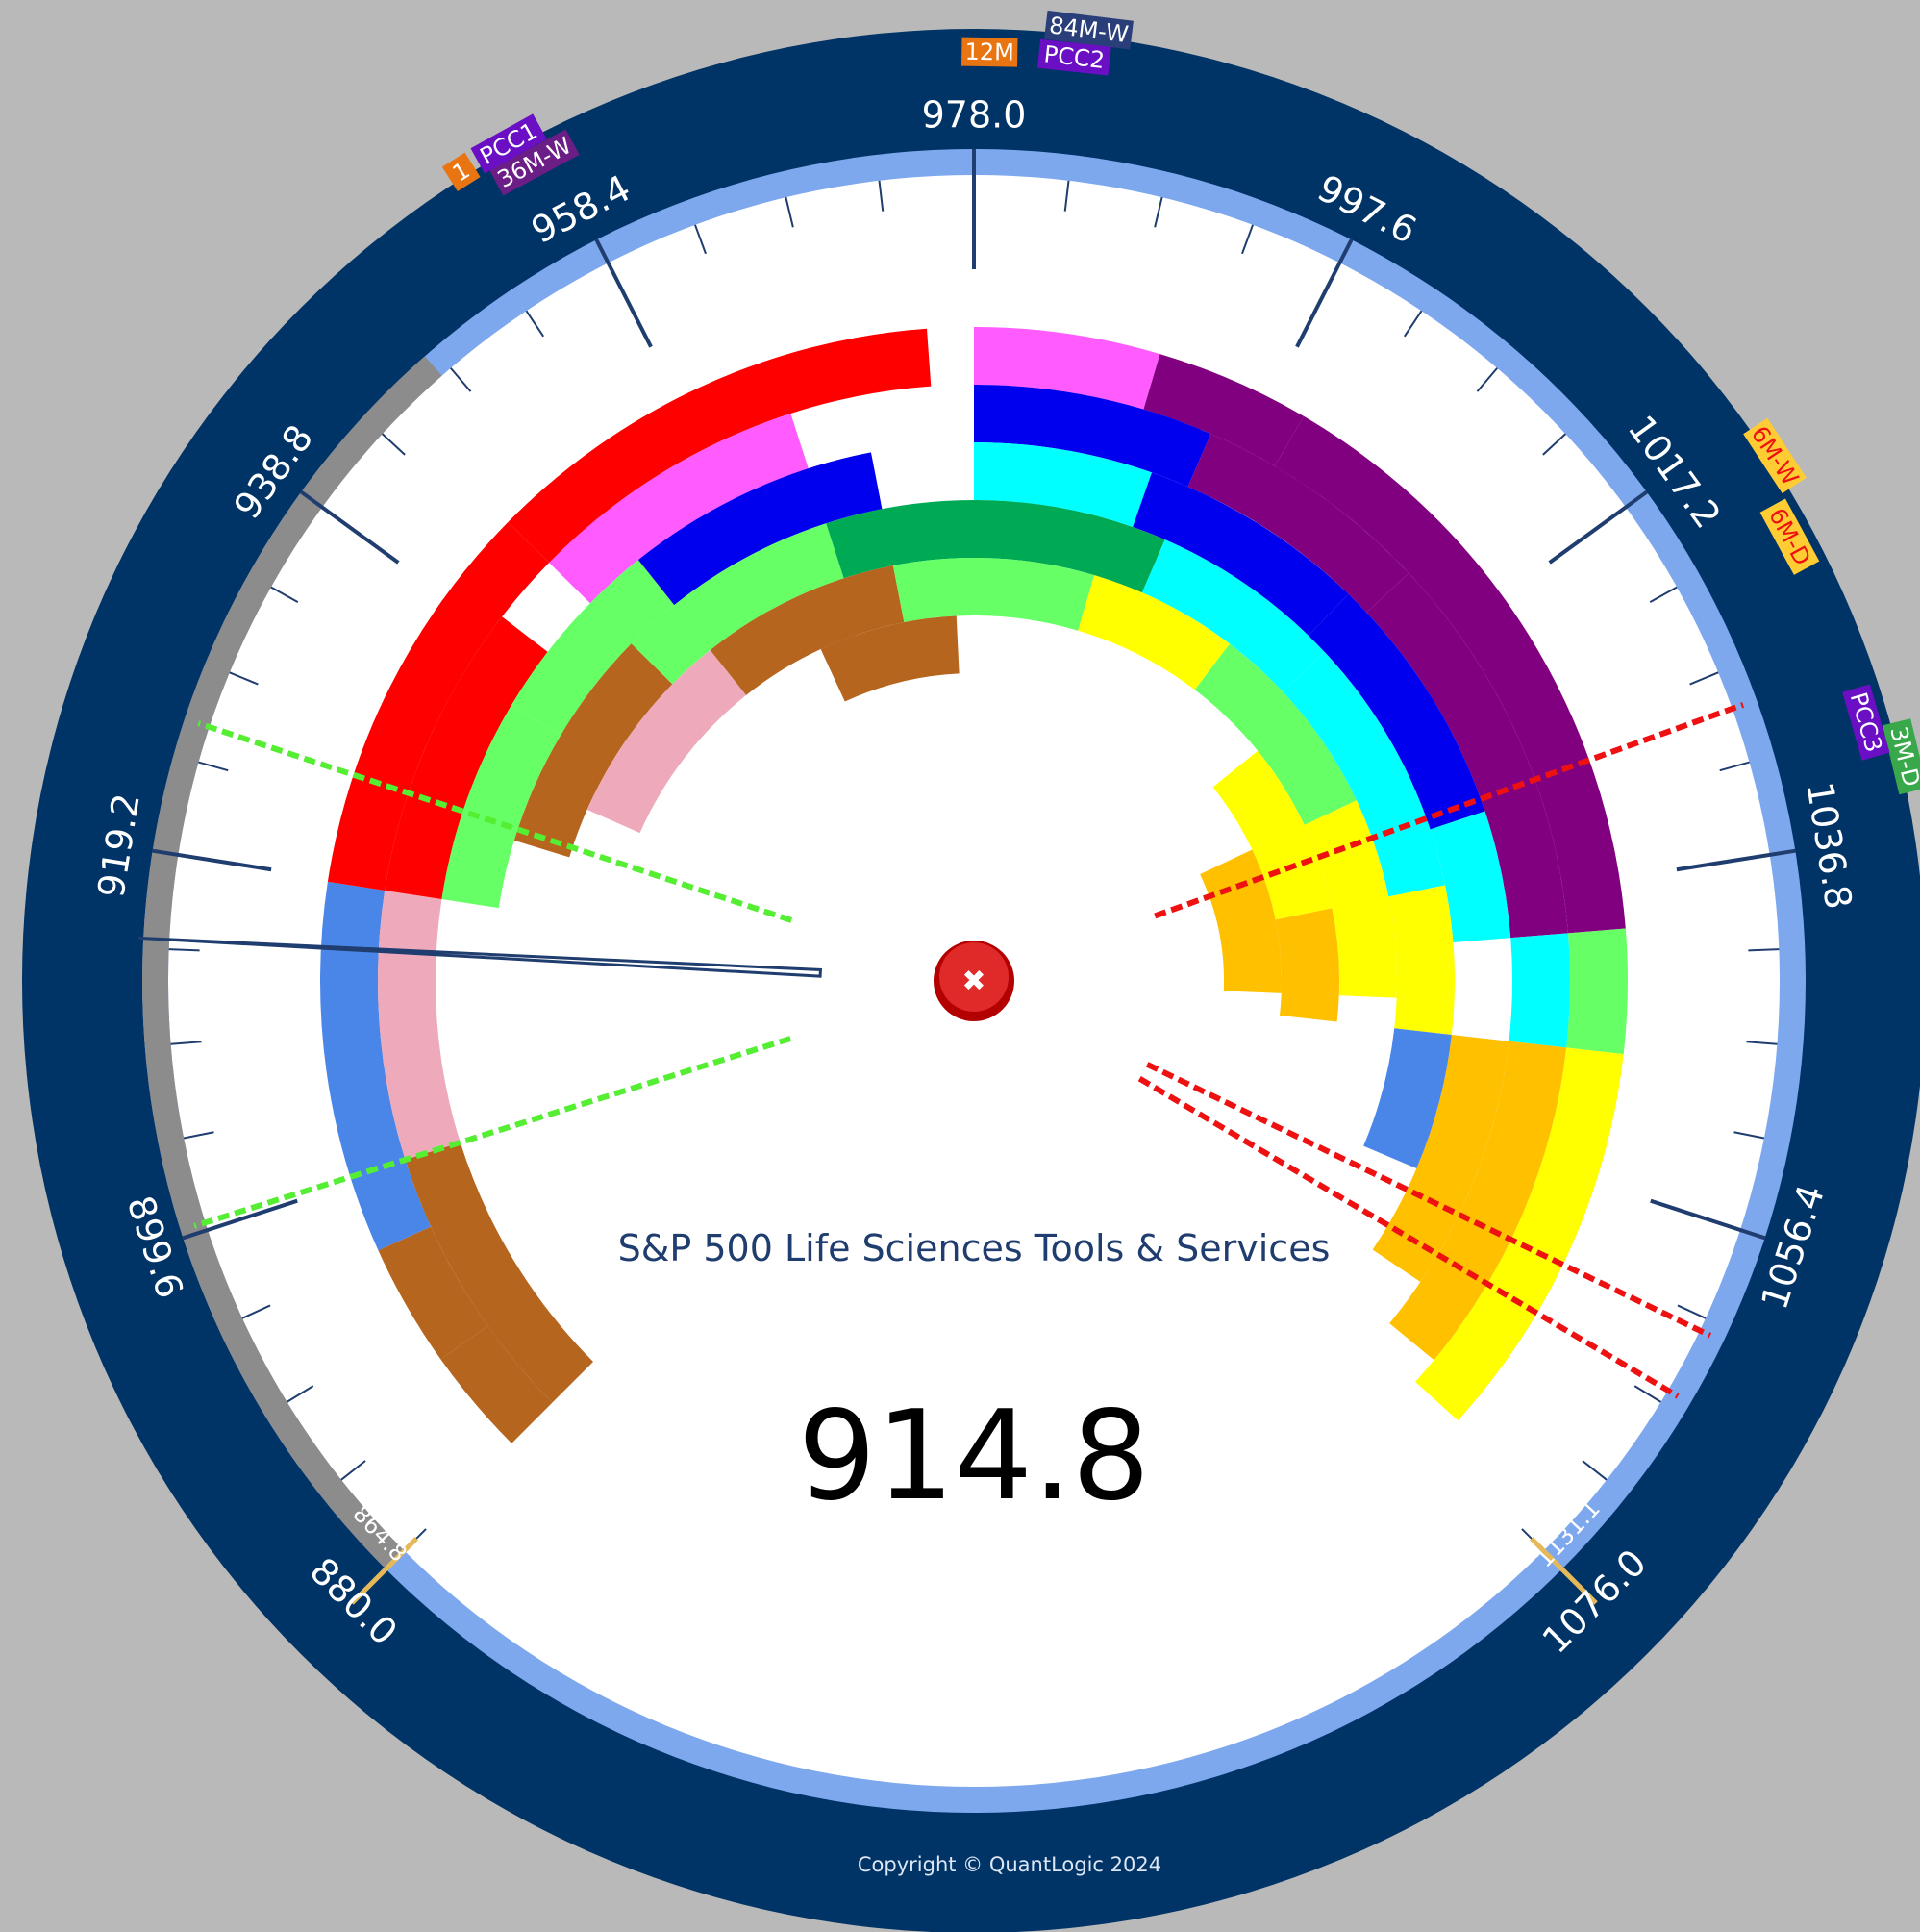 The width and height of the screenshot is (1920, 1932). I want to click on copyright-text: Copyright © QuantLogic 2024, so click(1009, 1864).